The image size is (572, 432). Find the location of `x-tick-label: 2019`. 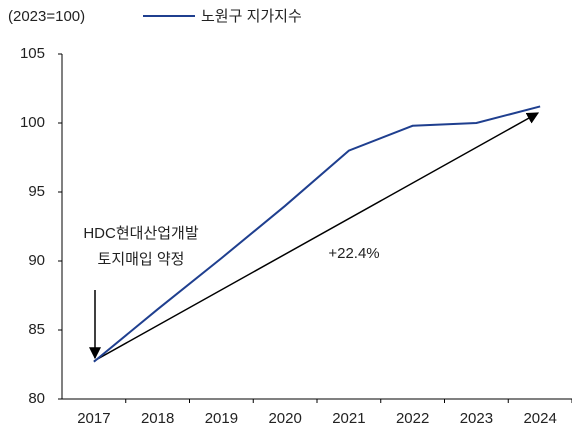

x-tick-label: 2019 is located at coordinates (221, 418).